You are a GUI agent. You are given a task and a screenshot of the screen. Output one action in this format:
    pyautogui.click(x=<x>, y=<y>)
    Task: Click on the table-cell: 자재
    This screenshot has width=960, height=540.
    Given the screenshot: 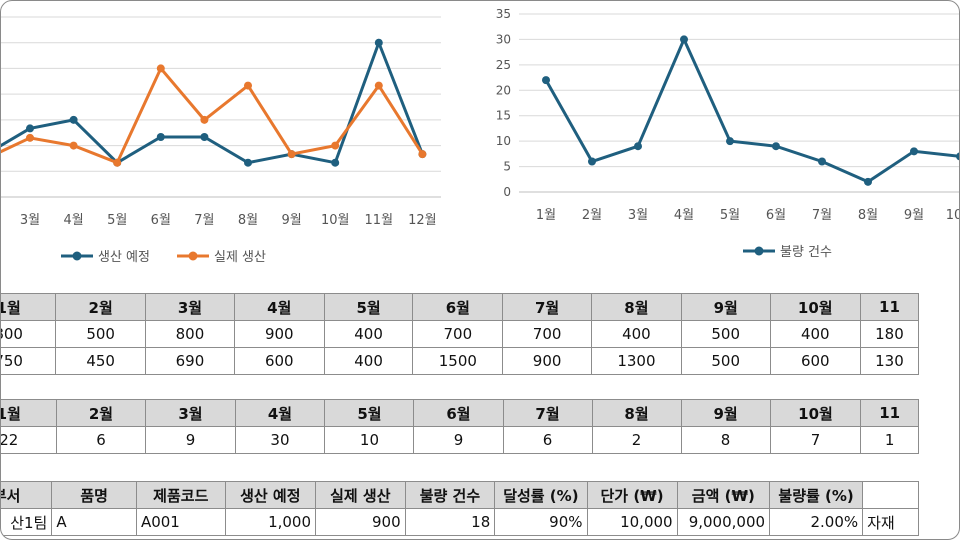 What is the action you would take?
    pyautogui.click(x=890, y=522)
    